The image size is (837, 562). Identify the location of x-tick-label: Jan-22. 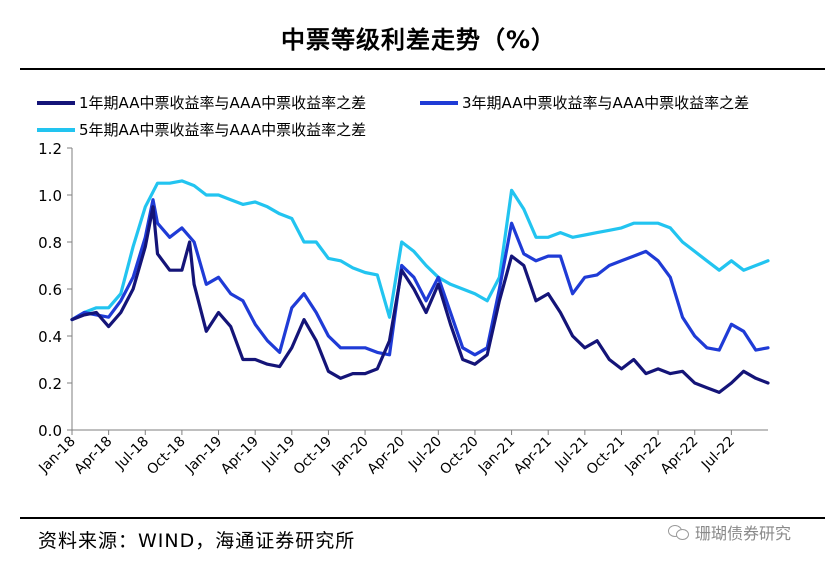
(642, 455).